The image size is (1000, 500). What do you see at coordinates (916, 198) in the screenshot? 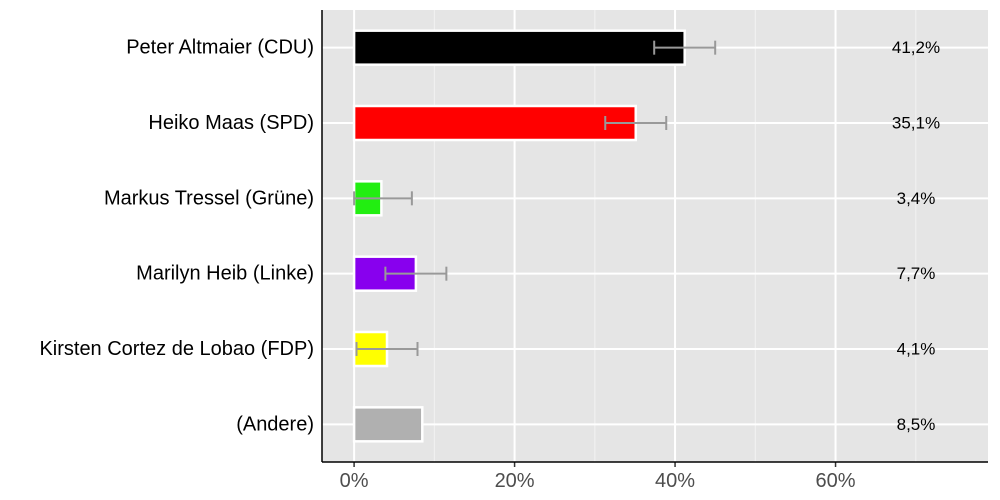
I see `value-label: 3,4%` at bounding box center [916, 198].